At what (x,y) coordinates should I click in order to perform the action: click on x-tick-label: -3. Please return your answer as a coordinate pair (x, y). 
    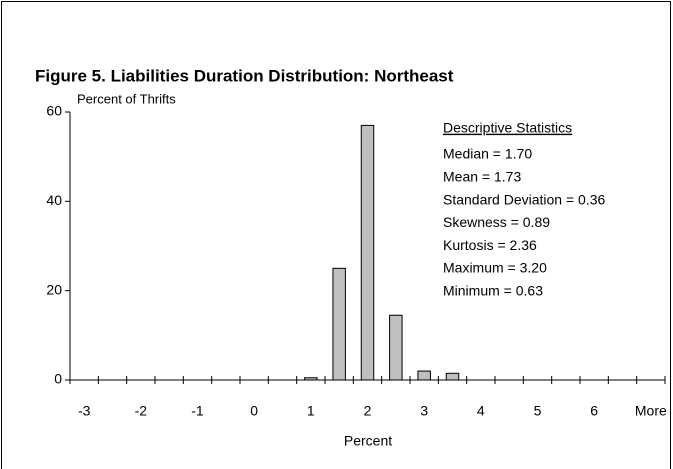
    Looking at the image, I should click on (84, 411).